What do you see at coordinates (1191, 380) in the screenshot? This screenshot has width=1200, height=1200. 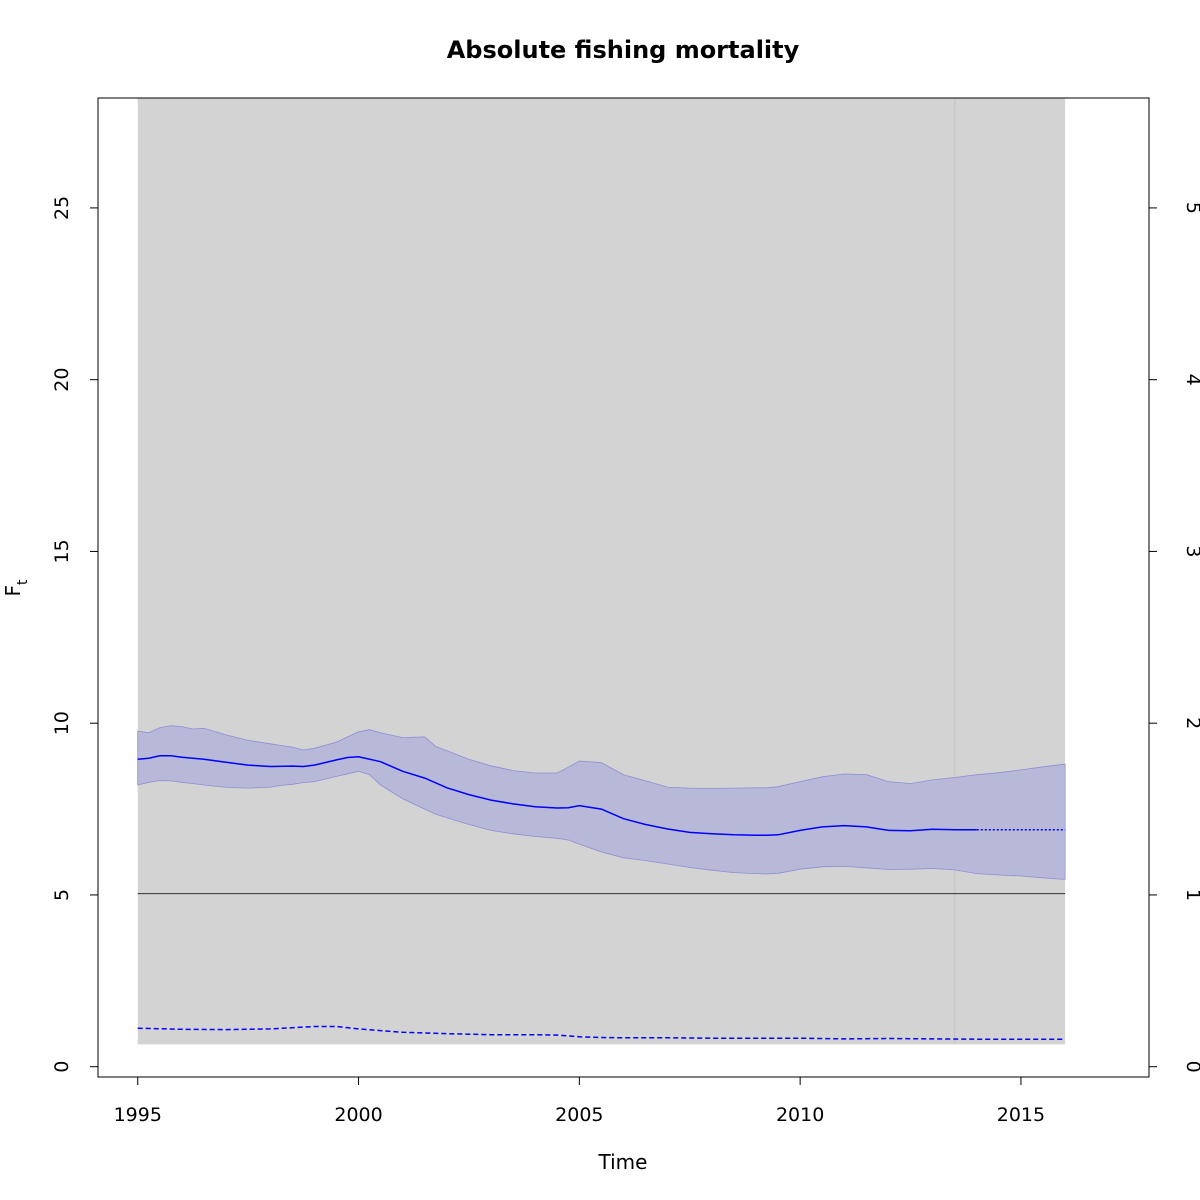 I see `right-tick-label: 4` at bounding box center [1191, 380].